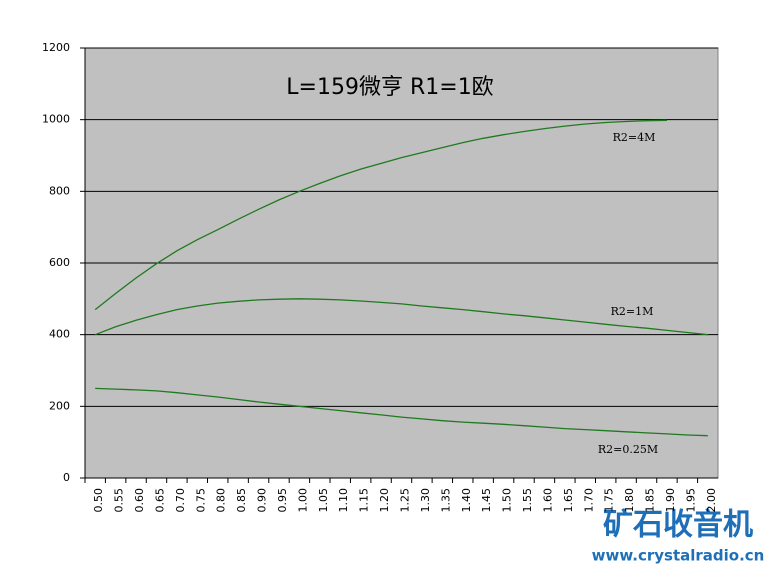 The height and width of the screenshot is (568, 765). I want to click on x-tick-label: 2.00, so click(711, 500).